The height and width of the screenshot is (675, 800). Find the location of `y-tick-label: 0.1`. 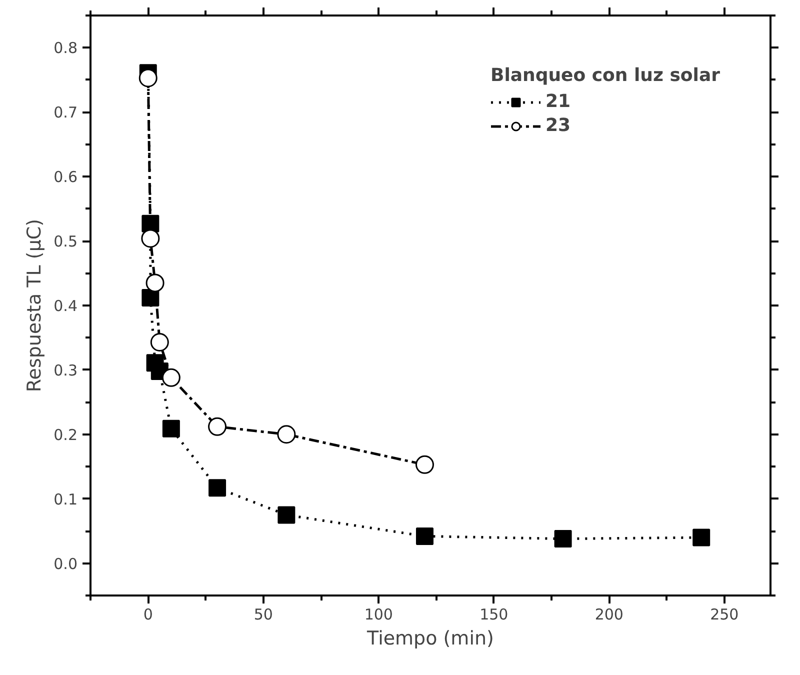

y-tick-label: 0.1 is located at coordinates (66, 499).